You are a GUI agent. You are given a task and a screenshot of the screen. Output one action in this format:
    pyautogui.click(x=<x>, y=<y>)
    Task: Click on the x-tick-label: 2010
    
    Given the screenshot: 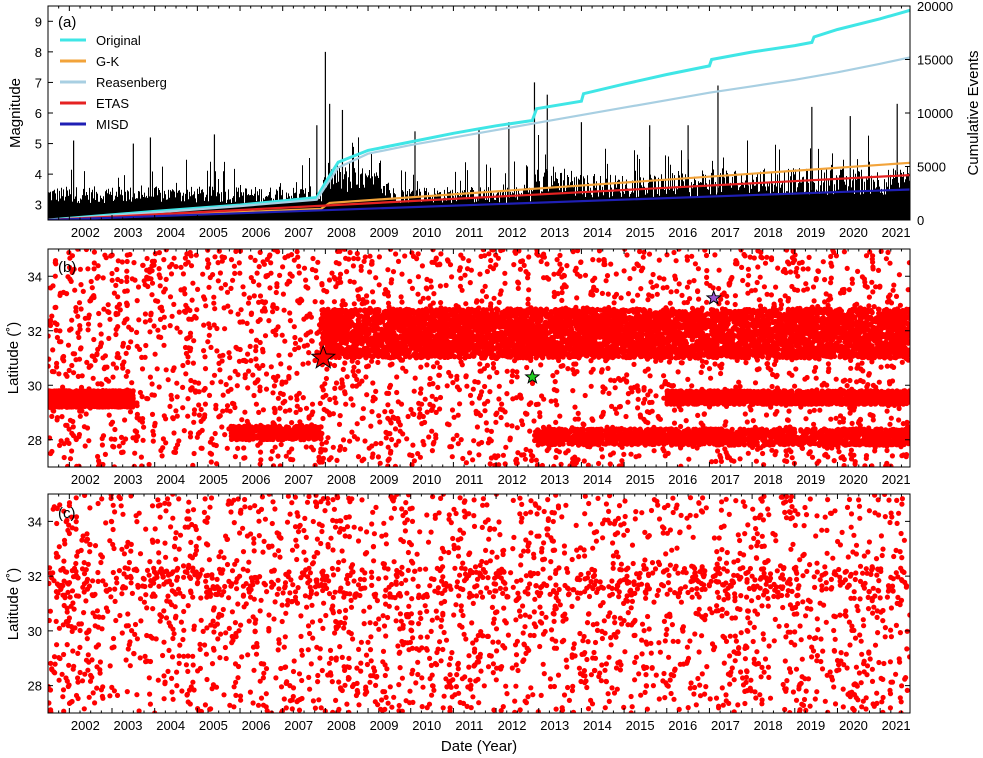 What is the action you would take?
    pyautogui.click(x=426, y=232)
    